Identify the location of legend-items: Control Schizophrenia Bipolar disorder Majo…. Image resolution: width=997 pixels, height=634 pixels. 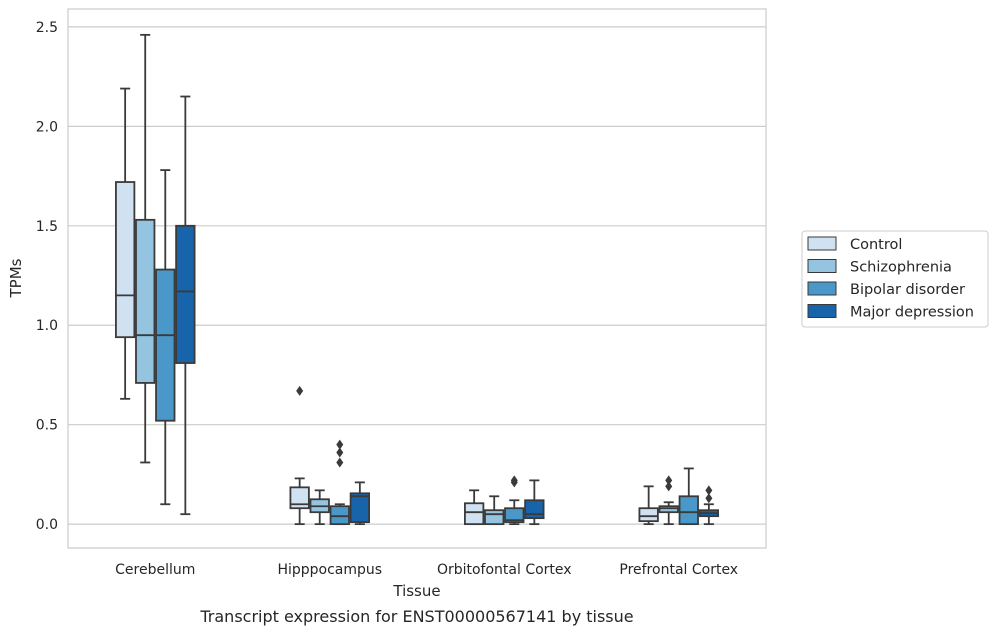
(890, 278).